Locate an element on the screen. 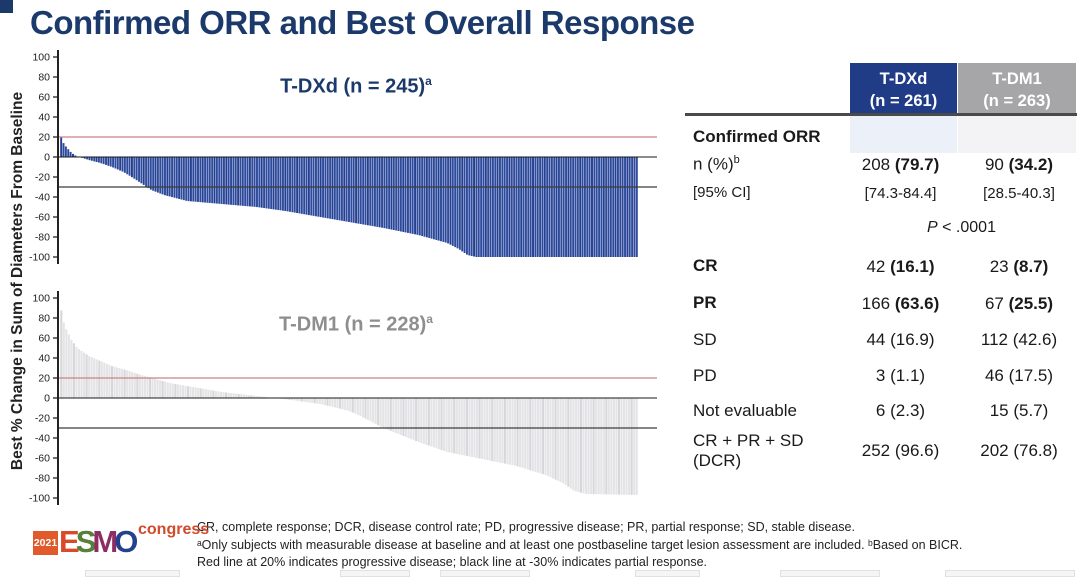 This screenshot has width=1080, height=577. table-row: CR + PR + SD (DCR) 252 (96.6) 202 (76.8) is located at coordinates (881, 451).